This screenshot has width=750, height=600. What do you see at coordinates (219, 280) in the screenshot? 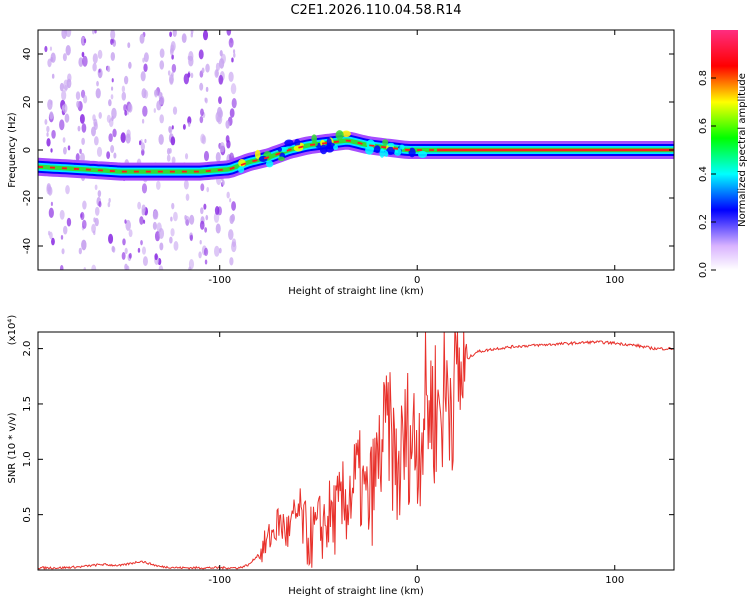
I see `x-tick-label: -100` at bounding box center [219, 280].